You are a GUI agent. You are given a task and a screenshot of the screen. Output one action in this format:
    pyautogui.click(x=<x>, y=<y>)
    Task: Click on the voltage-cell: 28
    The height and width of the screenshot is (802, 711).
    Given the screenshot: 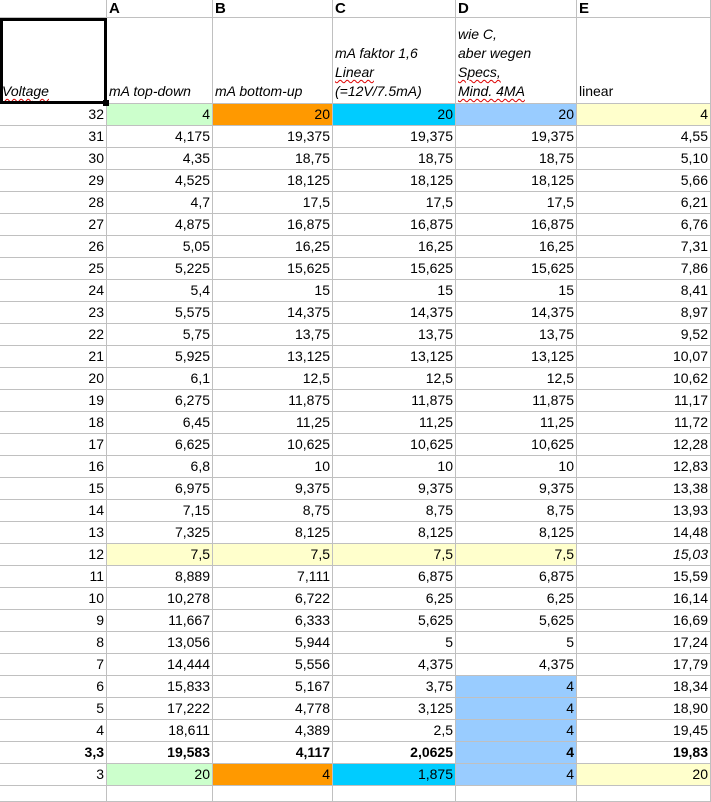 What is the action you would take?
    pyautogui.click(x=53, y=203)
    